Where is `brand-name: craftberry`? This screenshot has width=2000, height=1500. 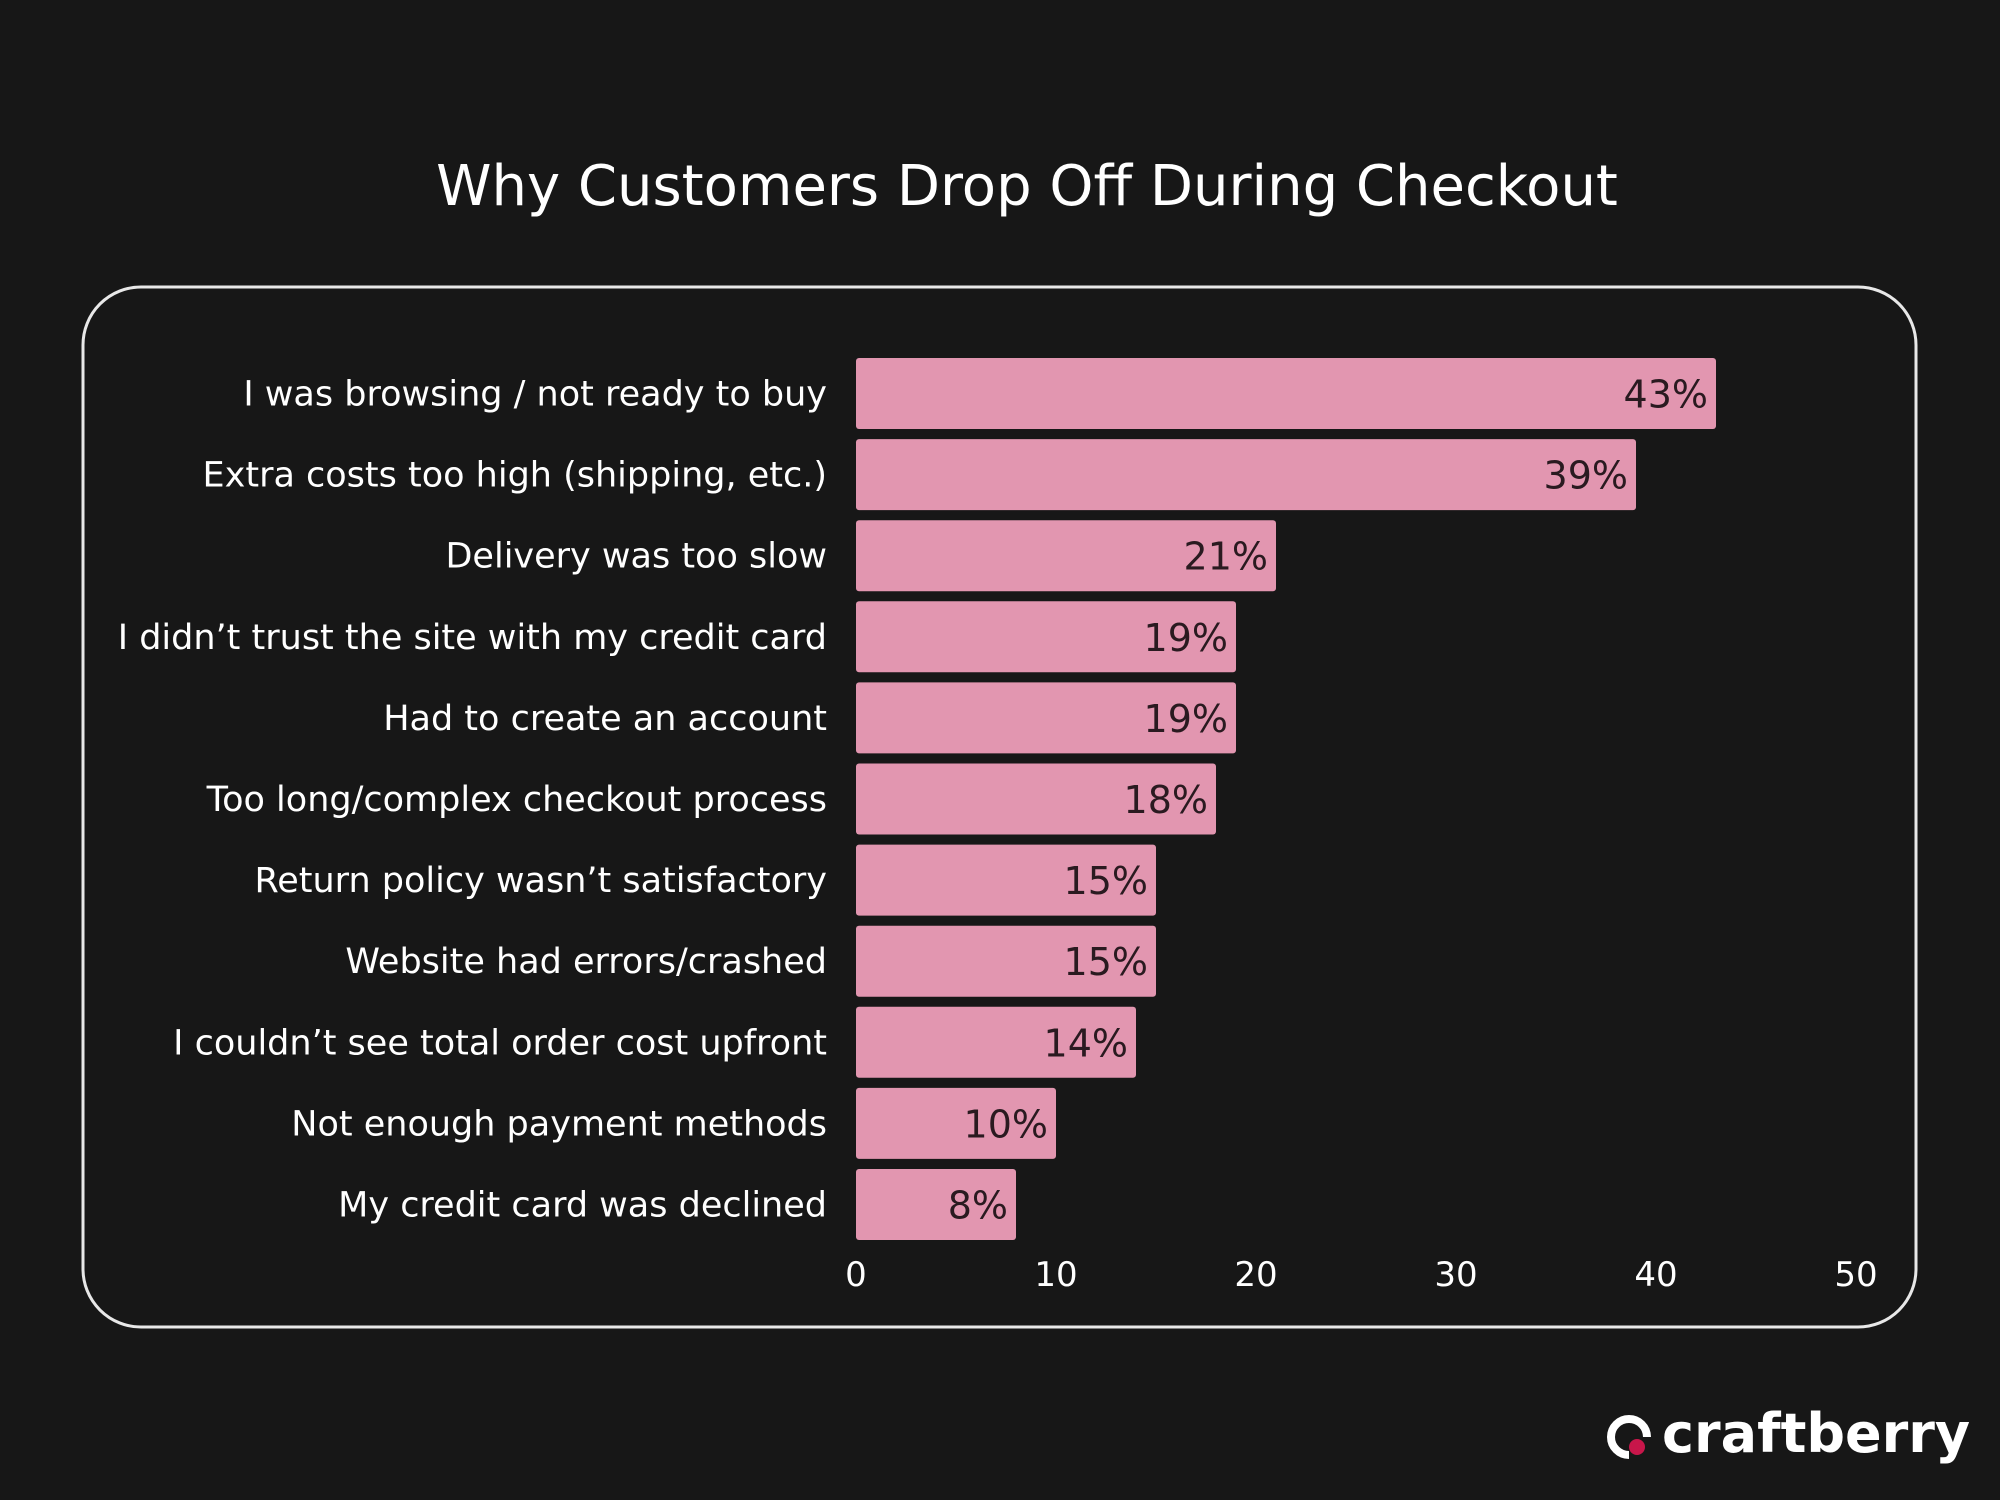 brand-name: craftberry is located at coordinates (1816, 1433).